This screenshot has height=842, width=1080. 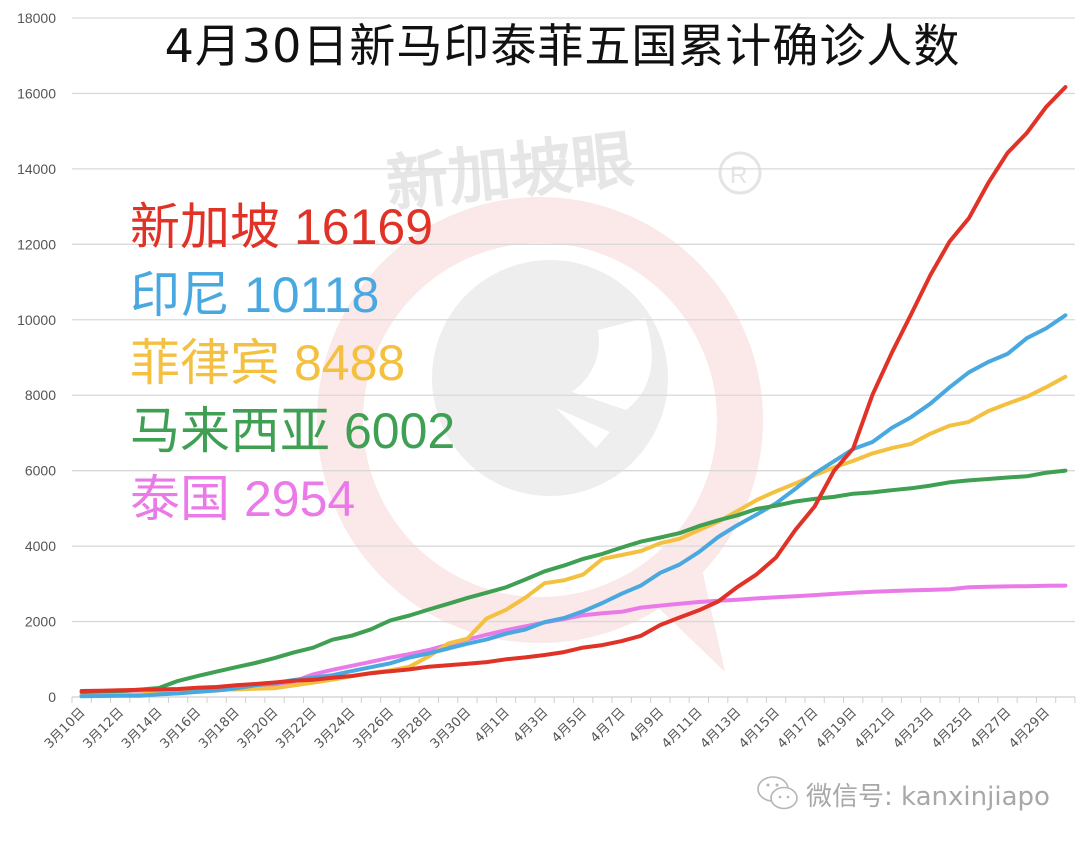 I want to click on y-tick-label: 2000, so click(x=40, y=622).